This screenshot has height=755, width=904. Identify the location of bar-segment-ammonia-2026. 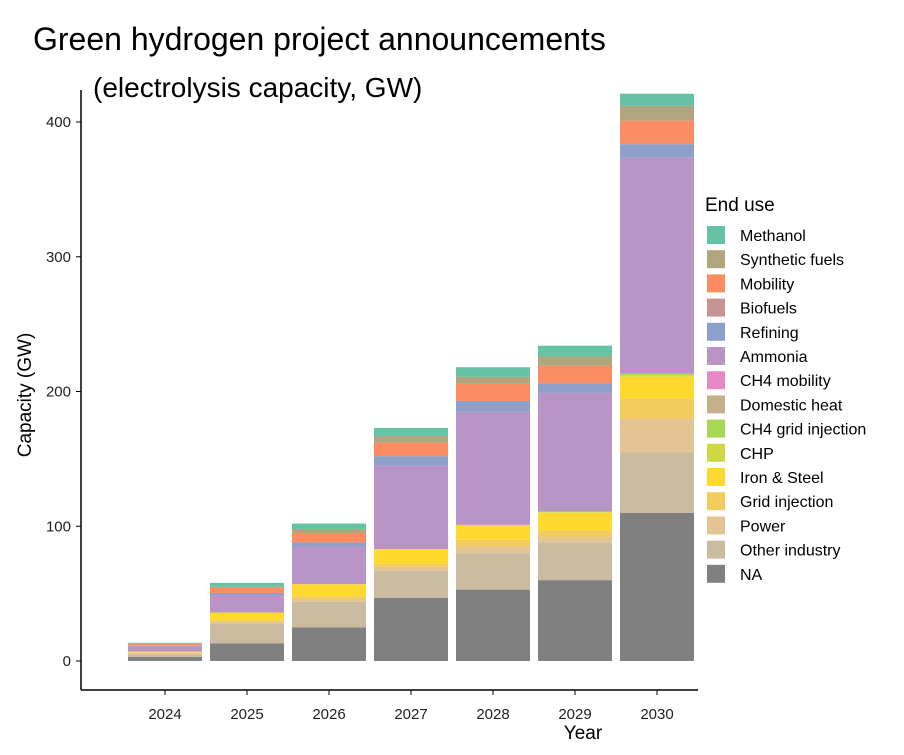
(329, 565).